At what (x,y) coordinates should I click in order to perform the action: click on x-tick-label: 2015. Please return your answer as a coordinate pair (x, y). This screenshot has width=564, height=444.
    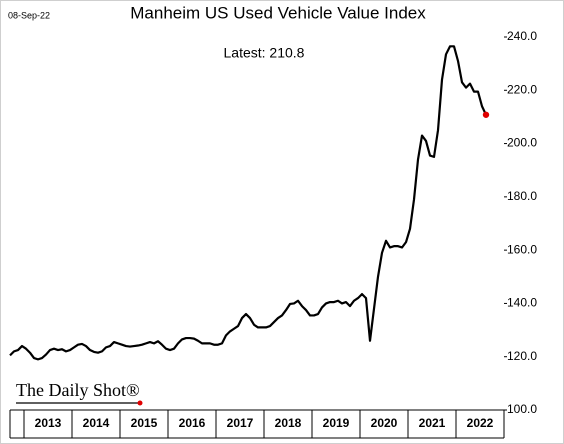
    Looking at the image, I should click on (144, 423).